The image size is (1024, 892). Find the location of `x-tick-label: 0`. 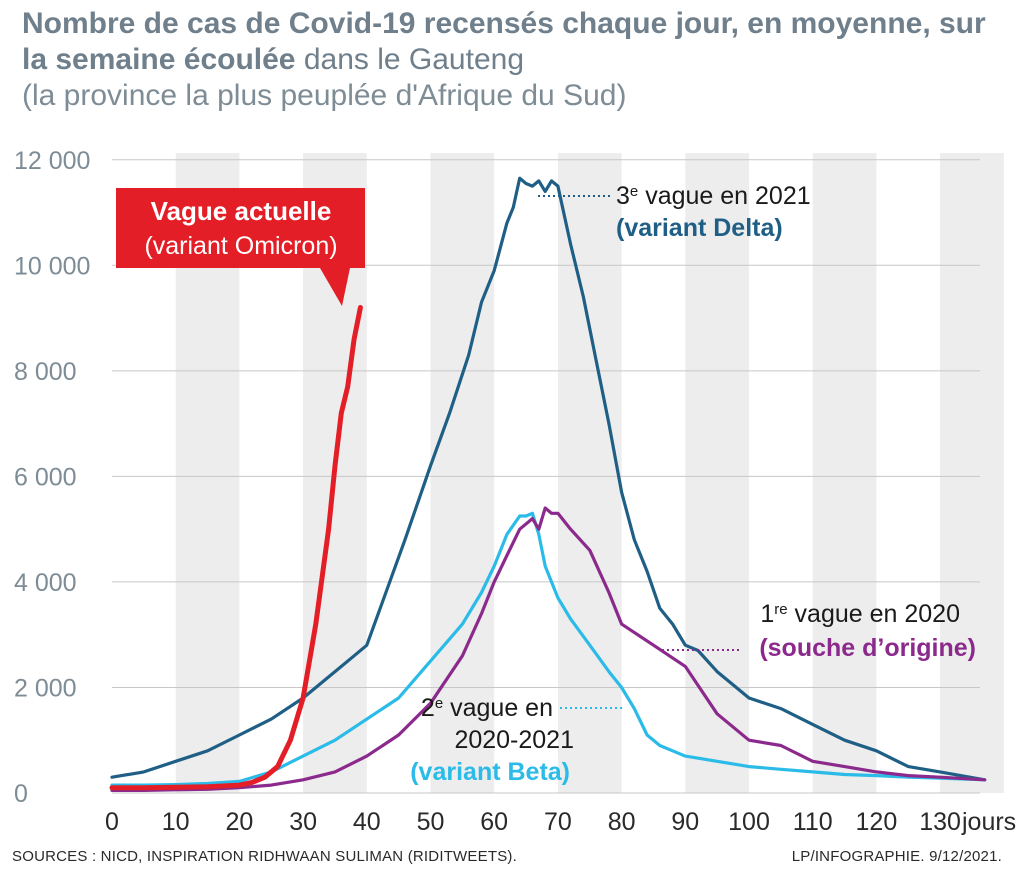

x-tick-label: 0 is located at coordinates (112, 822).